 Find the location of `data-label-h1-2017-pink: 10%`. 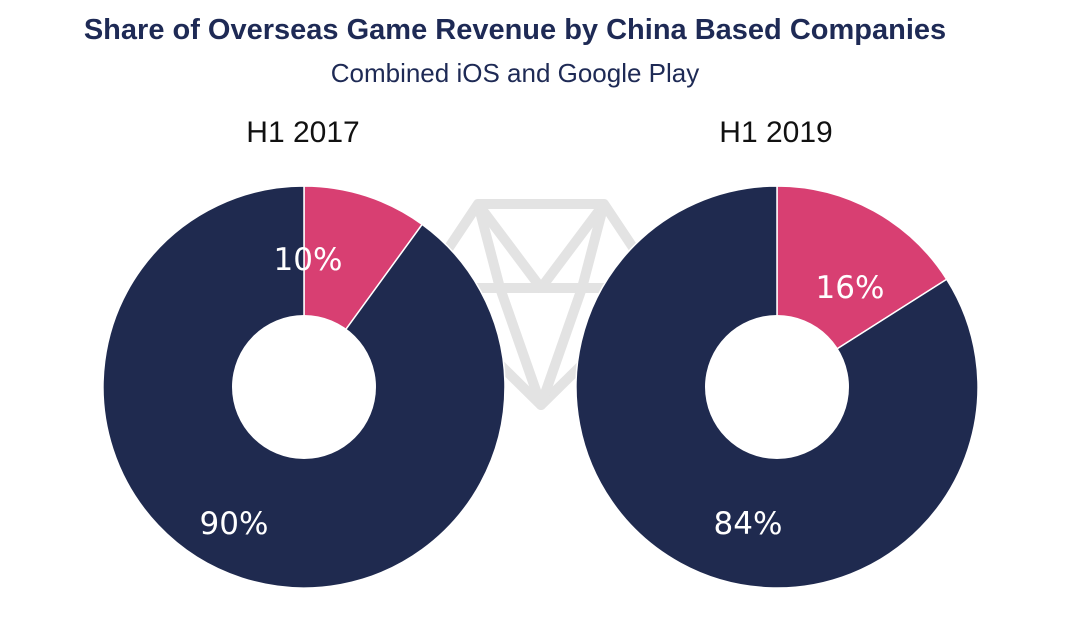

data-label-h1-2017-pink: 10% is located at coordinates (308, 260).